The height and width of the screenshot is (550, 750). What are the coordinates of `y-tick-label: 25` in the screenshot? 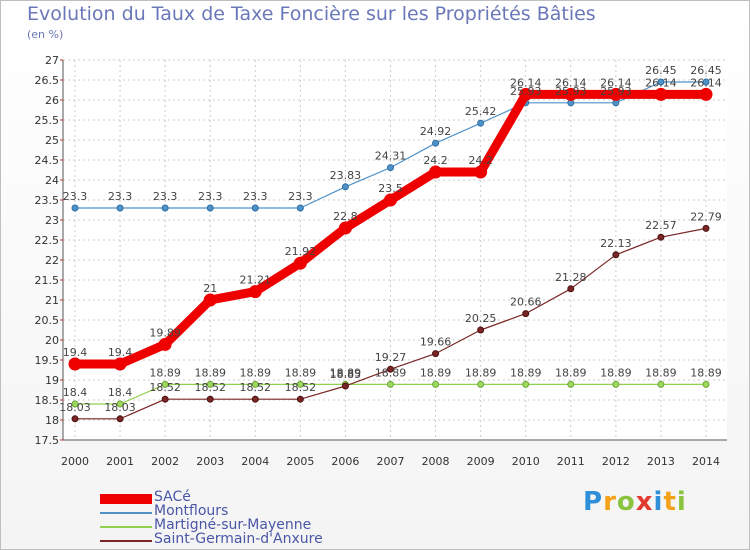 It's located at (52, 140).